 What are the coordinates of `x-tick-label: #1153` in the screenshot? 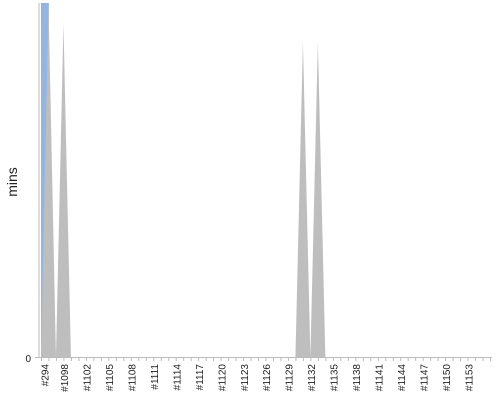 It's located at (469, 378).